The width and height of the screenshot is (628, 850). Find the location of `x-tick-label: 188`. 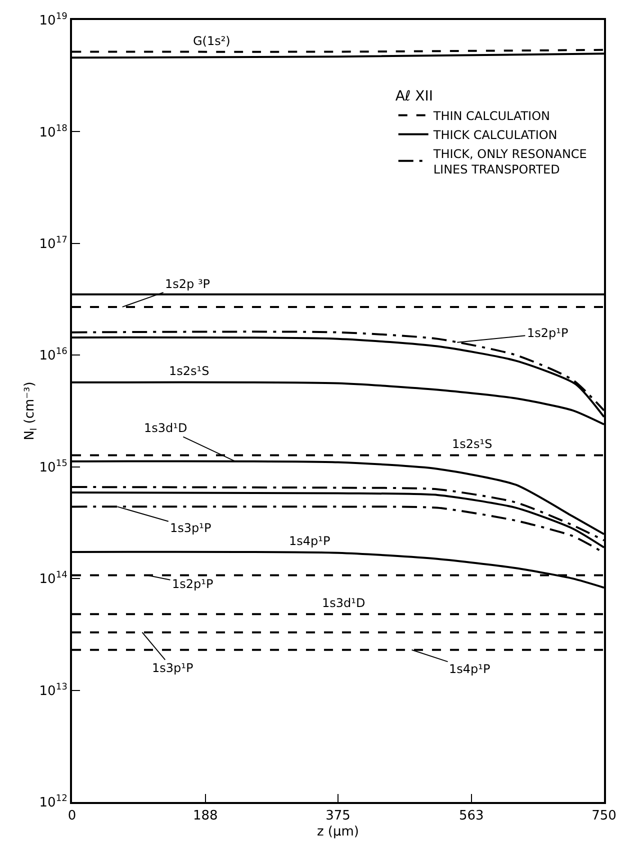

x-tick-label: 188 is located at coordinates (205, 816).